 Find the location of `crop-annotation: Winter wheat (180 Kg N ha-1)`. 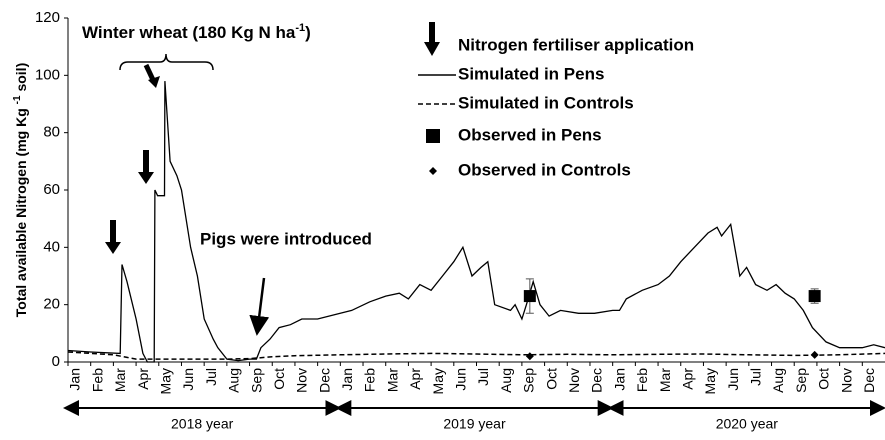

crop-annotation: Winter wheat (180 Kg N ha-1) is located at coordinates (196, 32).